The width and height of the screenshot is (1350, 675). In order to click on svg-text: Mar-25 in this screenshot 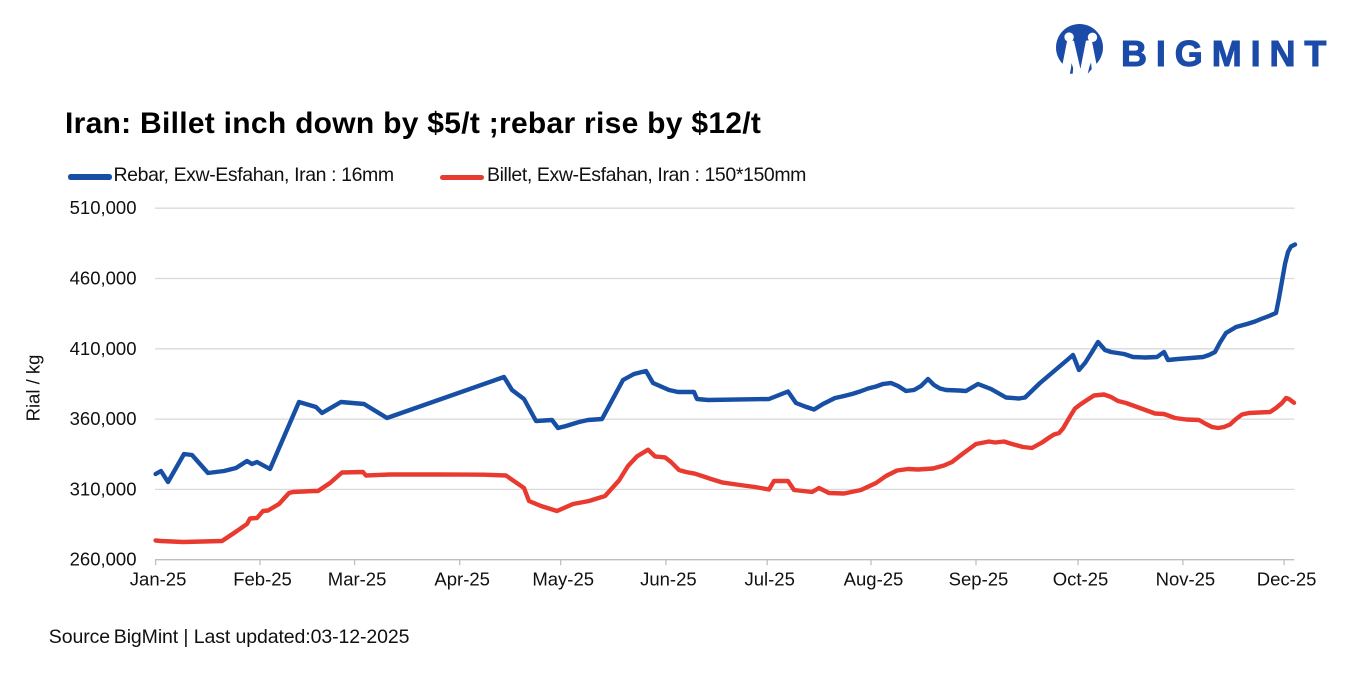, I will do `click(357, 579)`.